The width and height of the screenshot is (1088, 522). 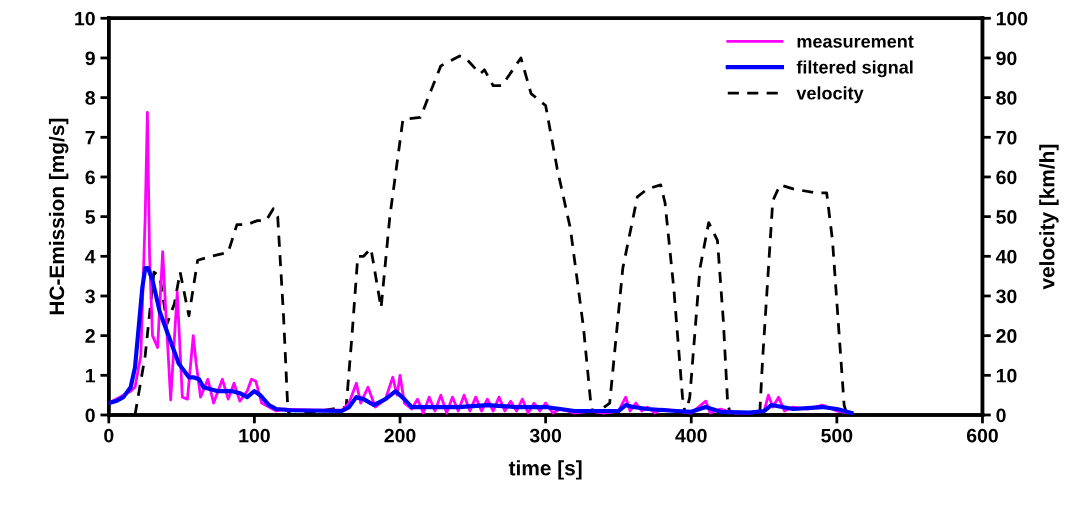 I want to click on y-axis-title: HC-Emission [mg/s], so click(x=58, y=216).